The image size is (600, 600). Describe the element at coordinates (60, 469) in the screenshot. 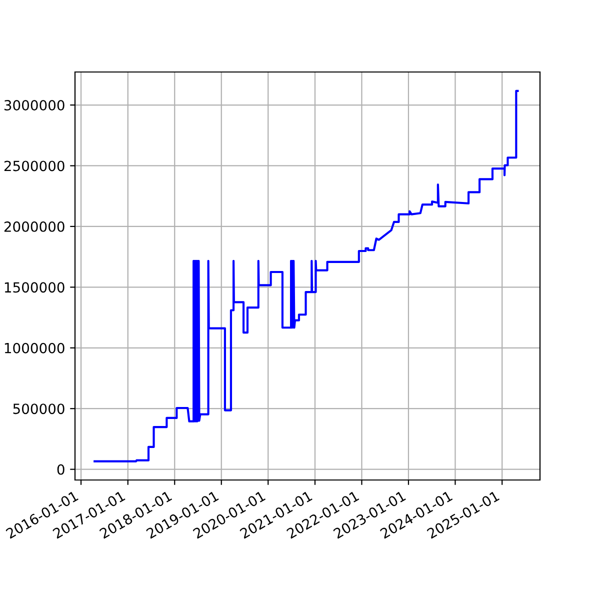

I see `y-tick-label: 0` at that location.